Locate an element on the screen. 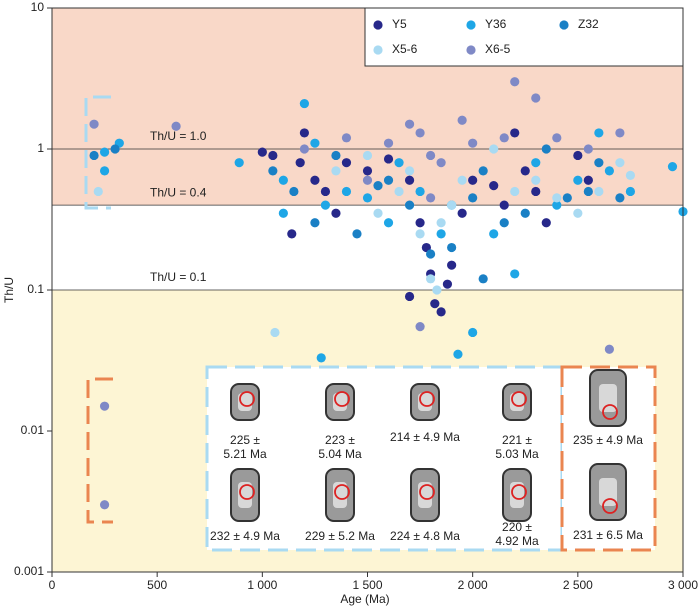 The height and width of the screenshot is (611, 700). y-tick-label: 0.01 is located at coordinates (33, 430).